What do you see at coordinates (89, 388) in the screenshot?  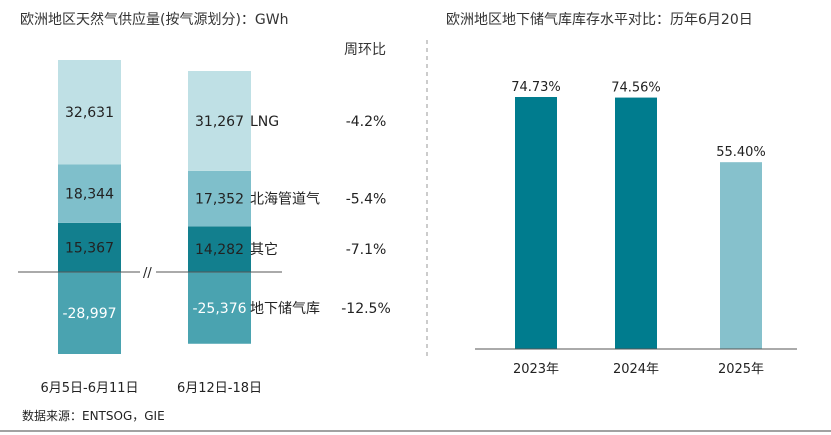 I see `category-label: 6月5日-6月11日` at bounding box center [89, 388].